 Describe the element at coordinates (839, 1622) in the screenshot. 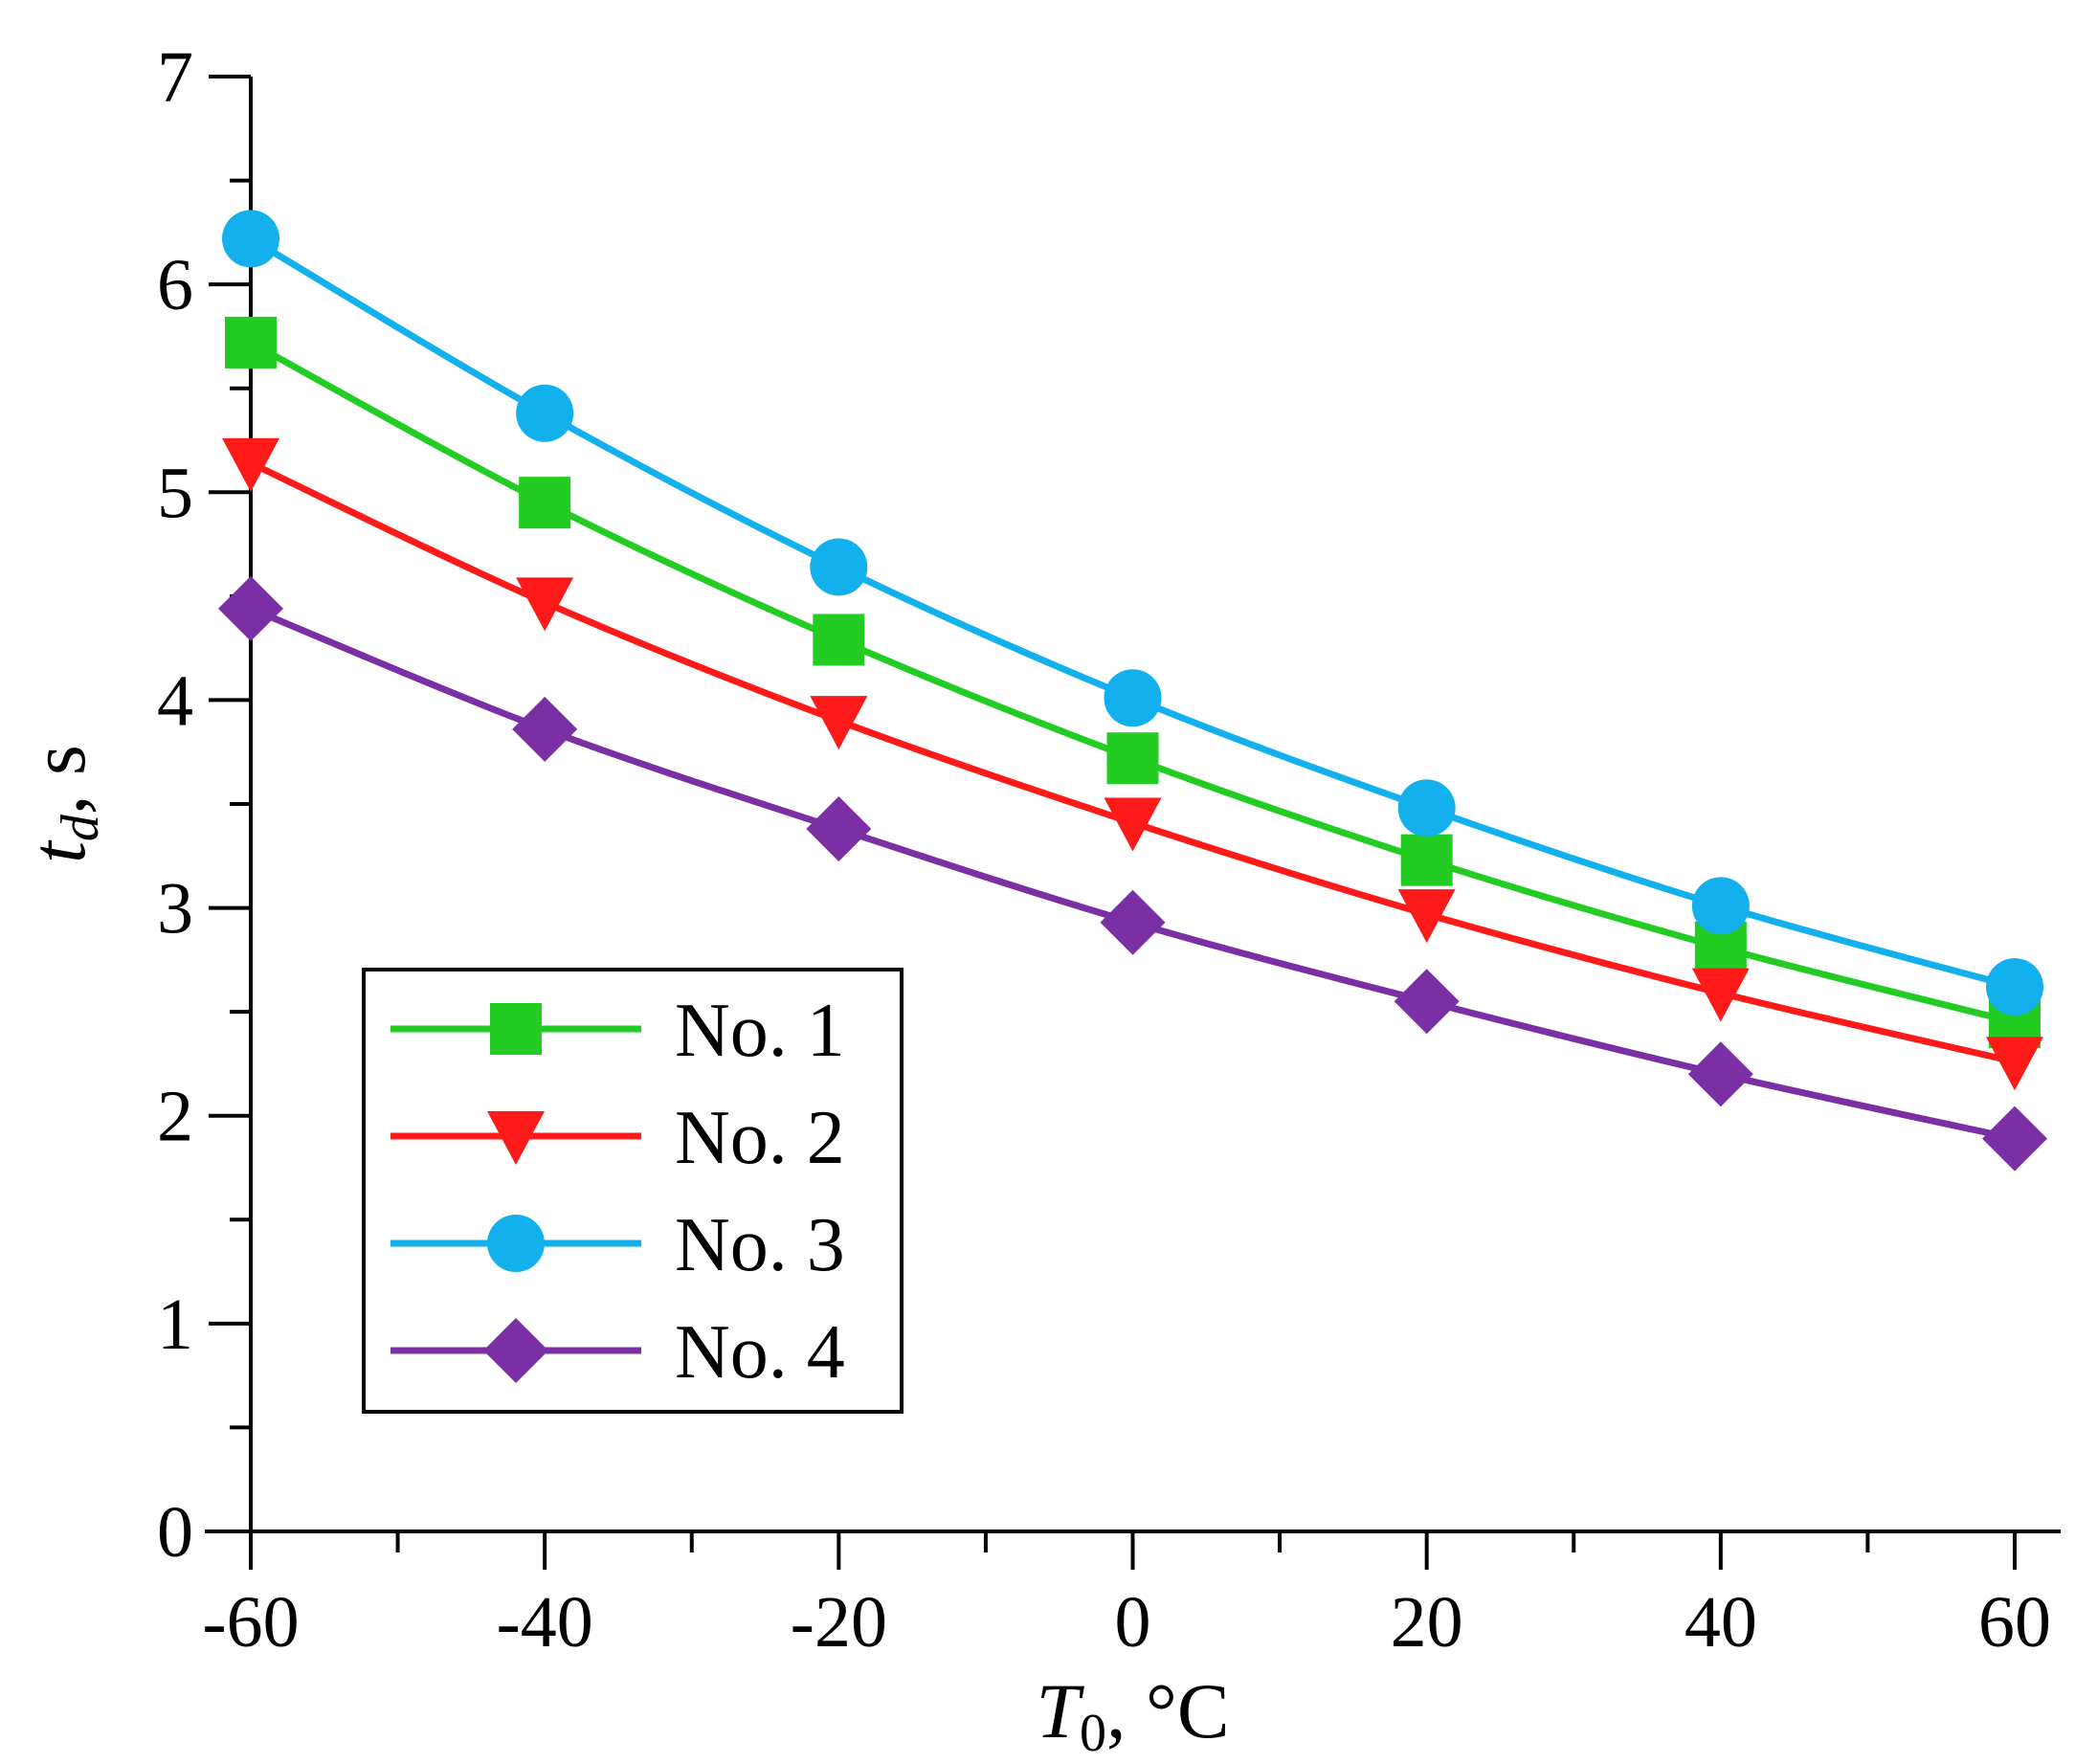

I see `x-tick-label: -20` at that location.